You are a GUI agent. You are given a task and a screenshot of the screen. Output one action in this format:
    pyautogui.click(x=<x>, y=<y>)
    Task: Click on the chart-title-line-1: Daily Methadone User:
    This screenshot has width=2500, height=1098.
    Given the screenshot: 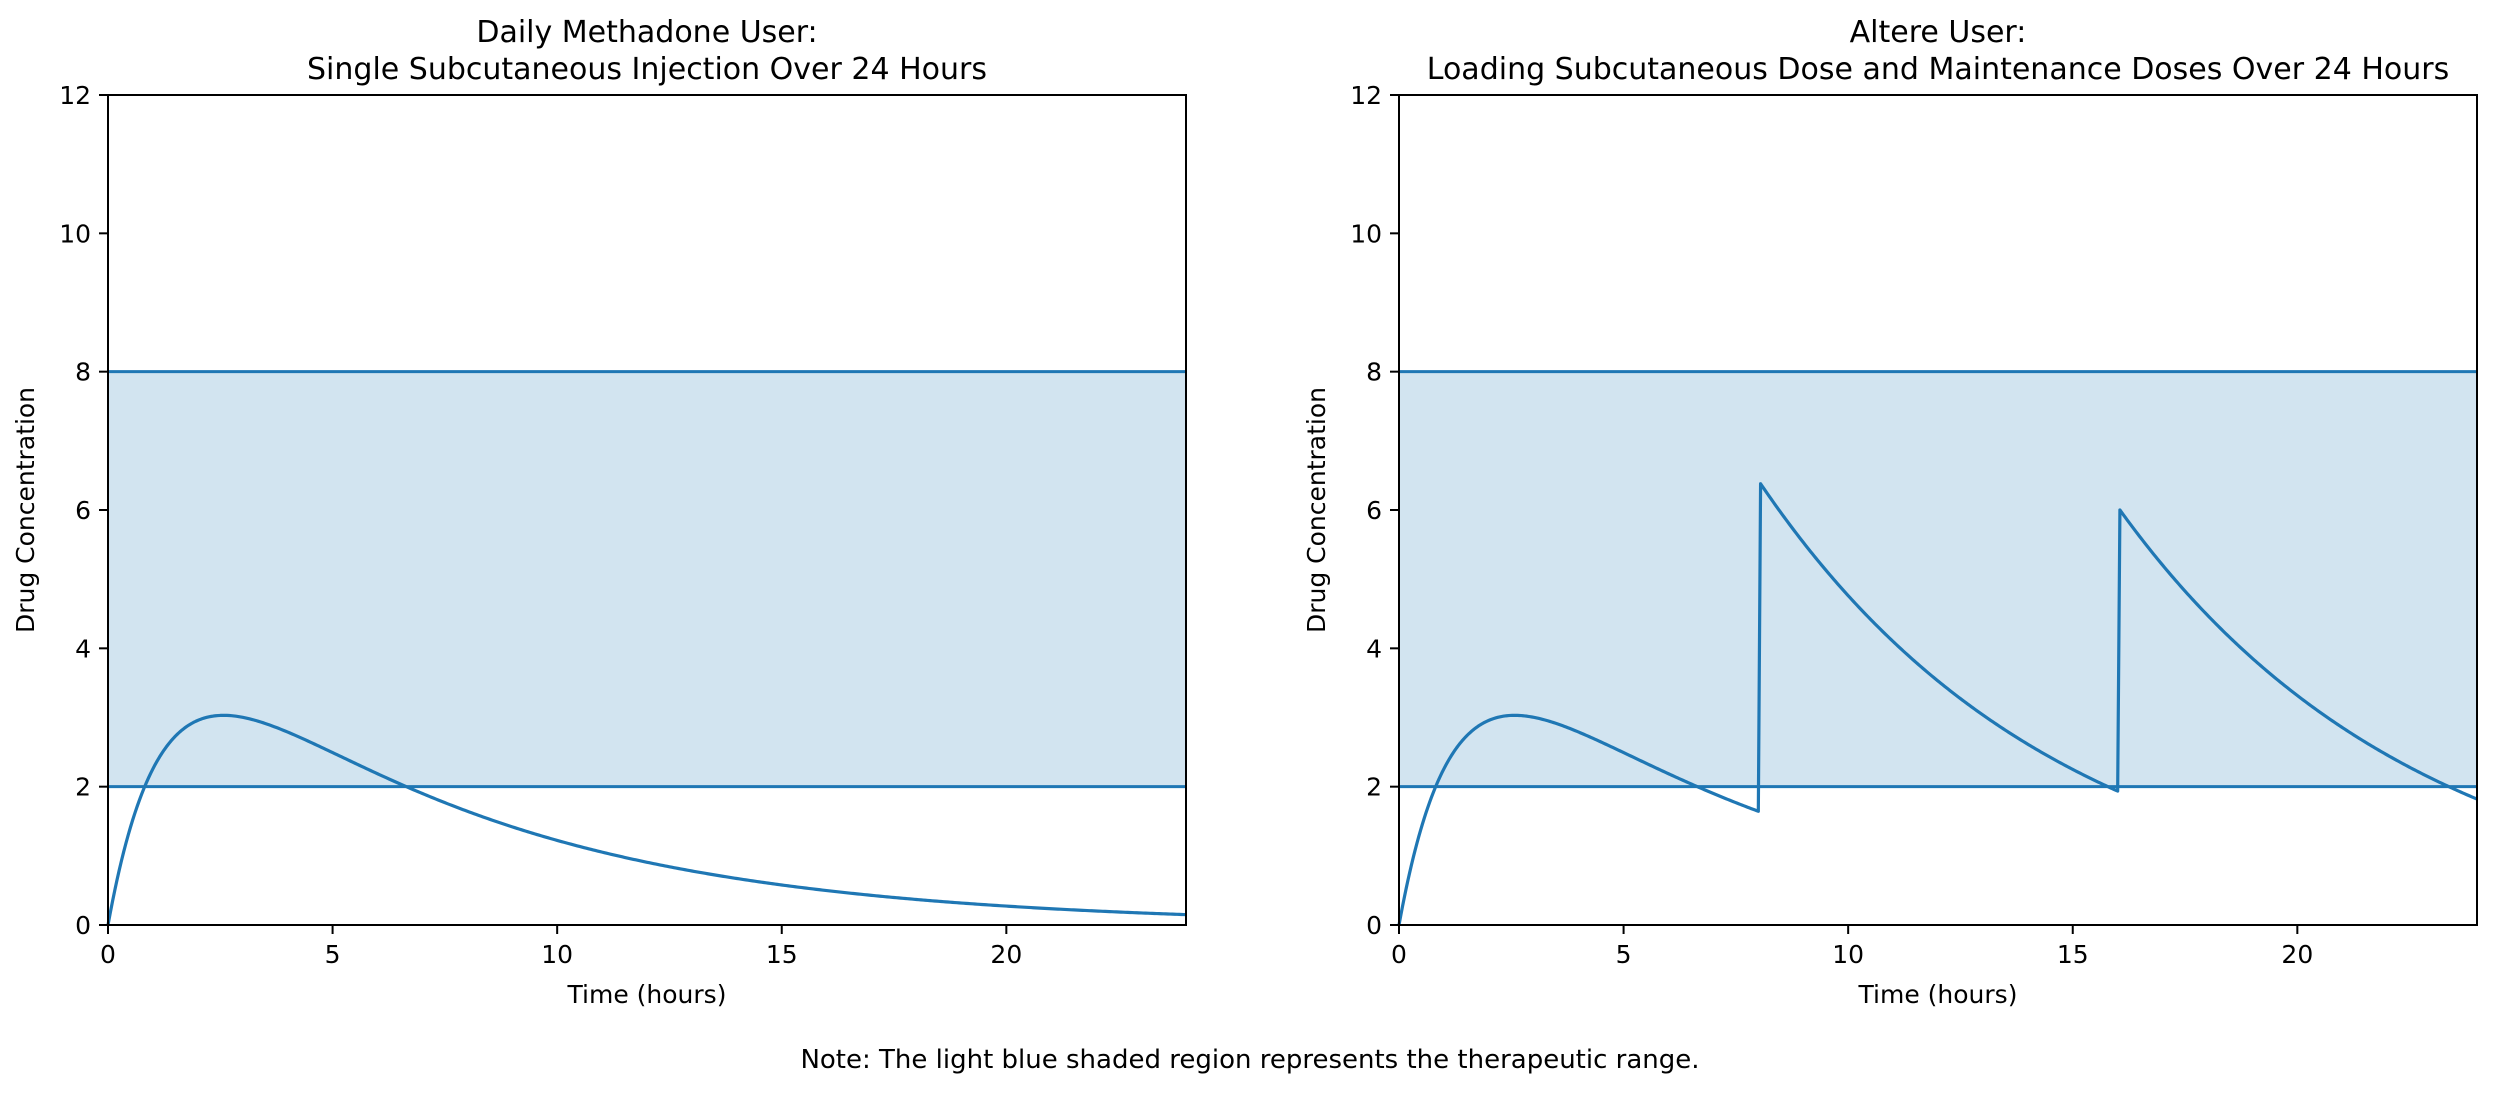 What is the action you would take?
    pyautogui.click(x=646, y=32)
    